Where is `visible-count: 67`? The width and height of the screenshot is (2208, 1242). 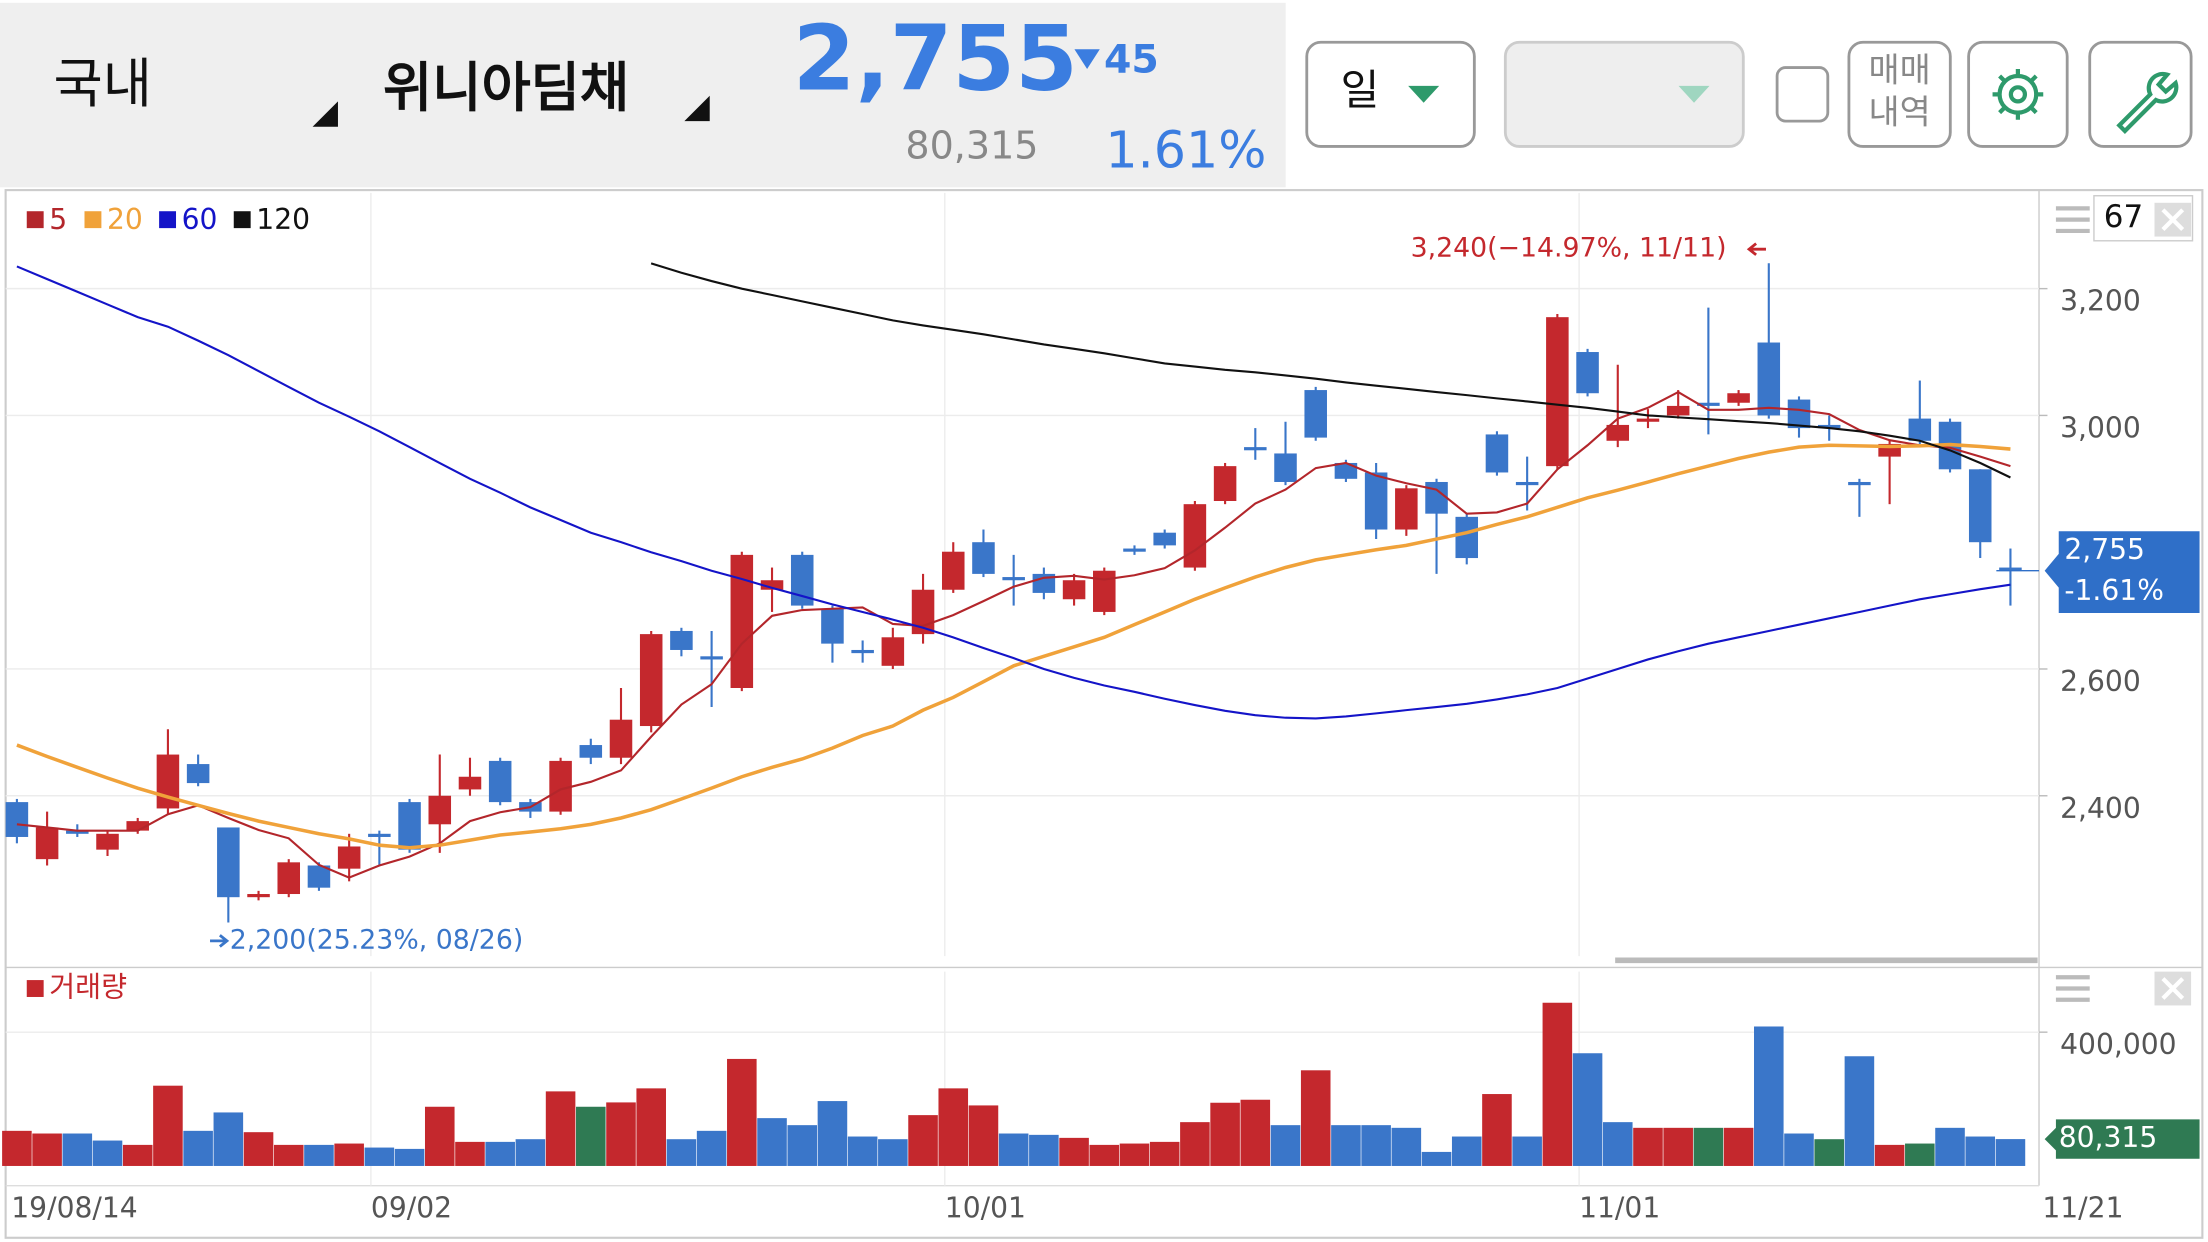
visible-count: 67 is located at coordinates (2123, 217).